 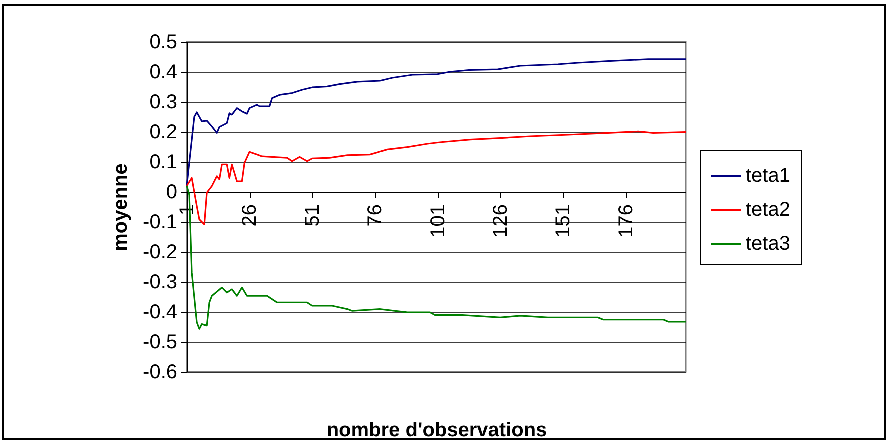 I want to click on y-tick-label: 0, so click(x=172, y=193).